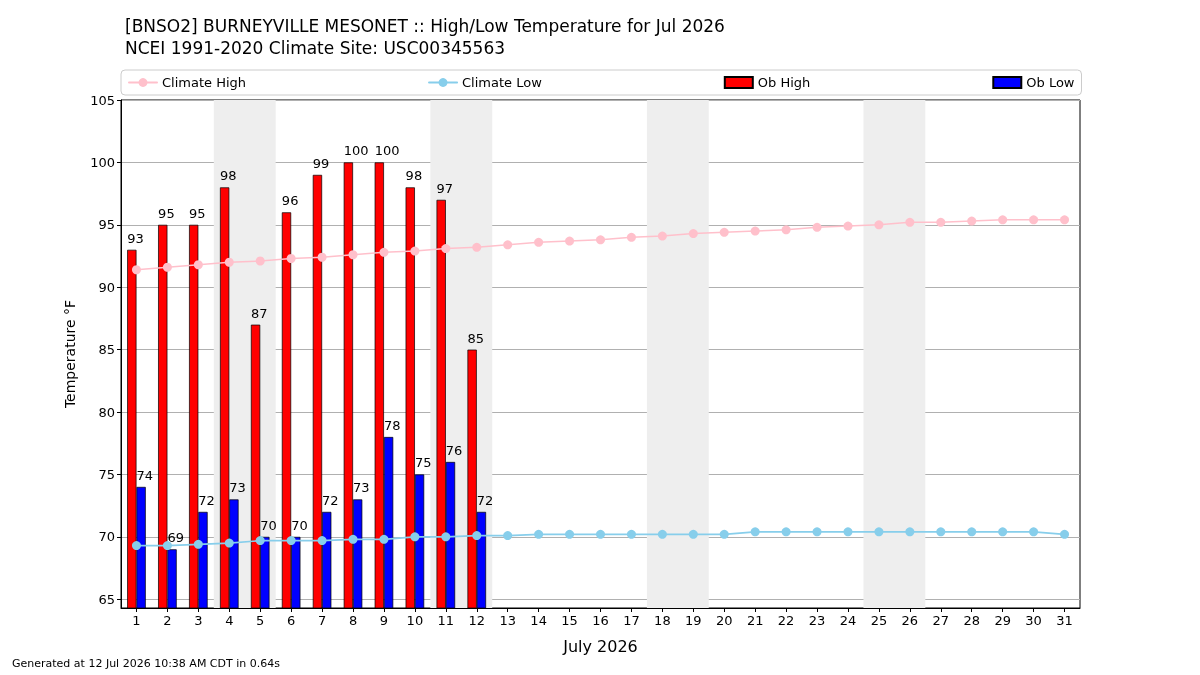  Describe the element at coordinates (786, 620) in the screenshot. I see `x-tick-label: 22` at that location.